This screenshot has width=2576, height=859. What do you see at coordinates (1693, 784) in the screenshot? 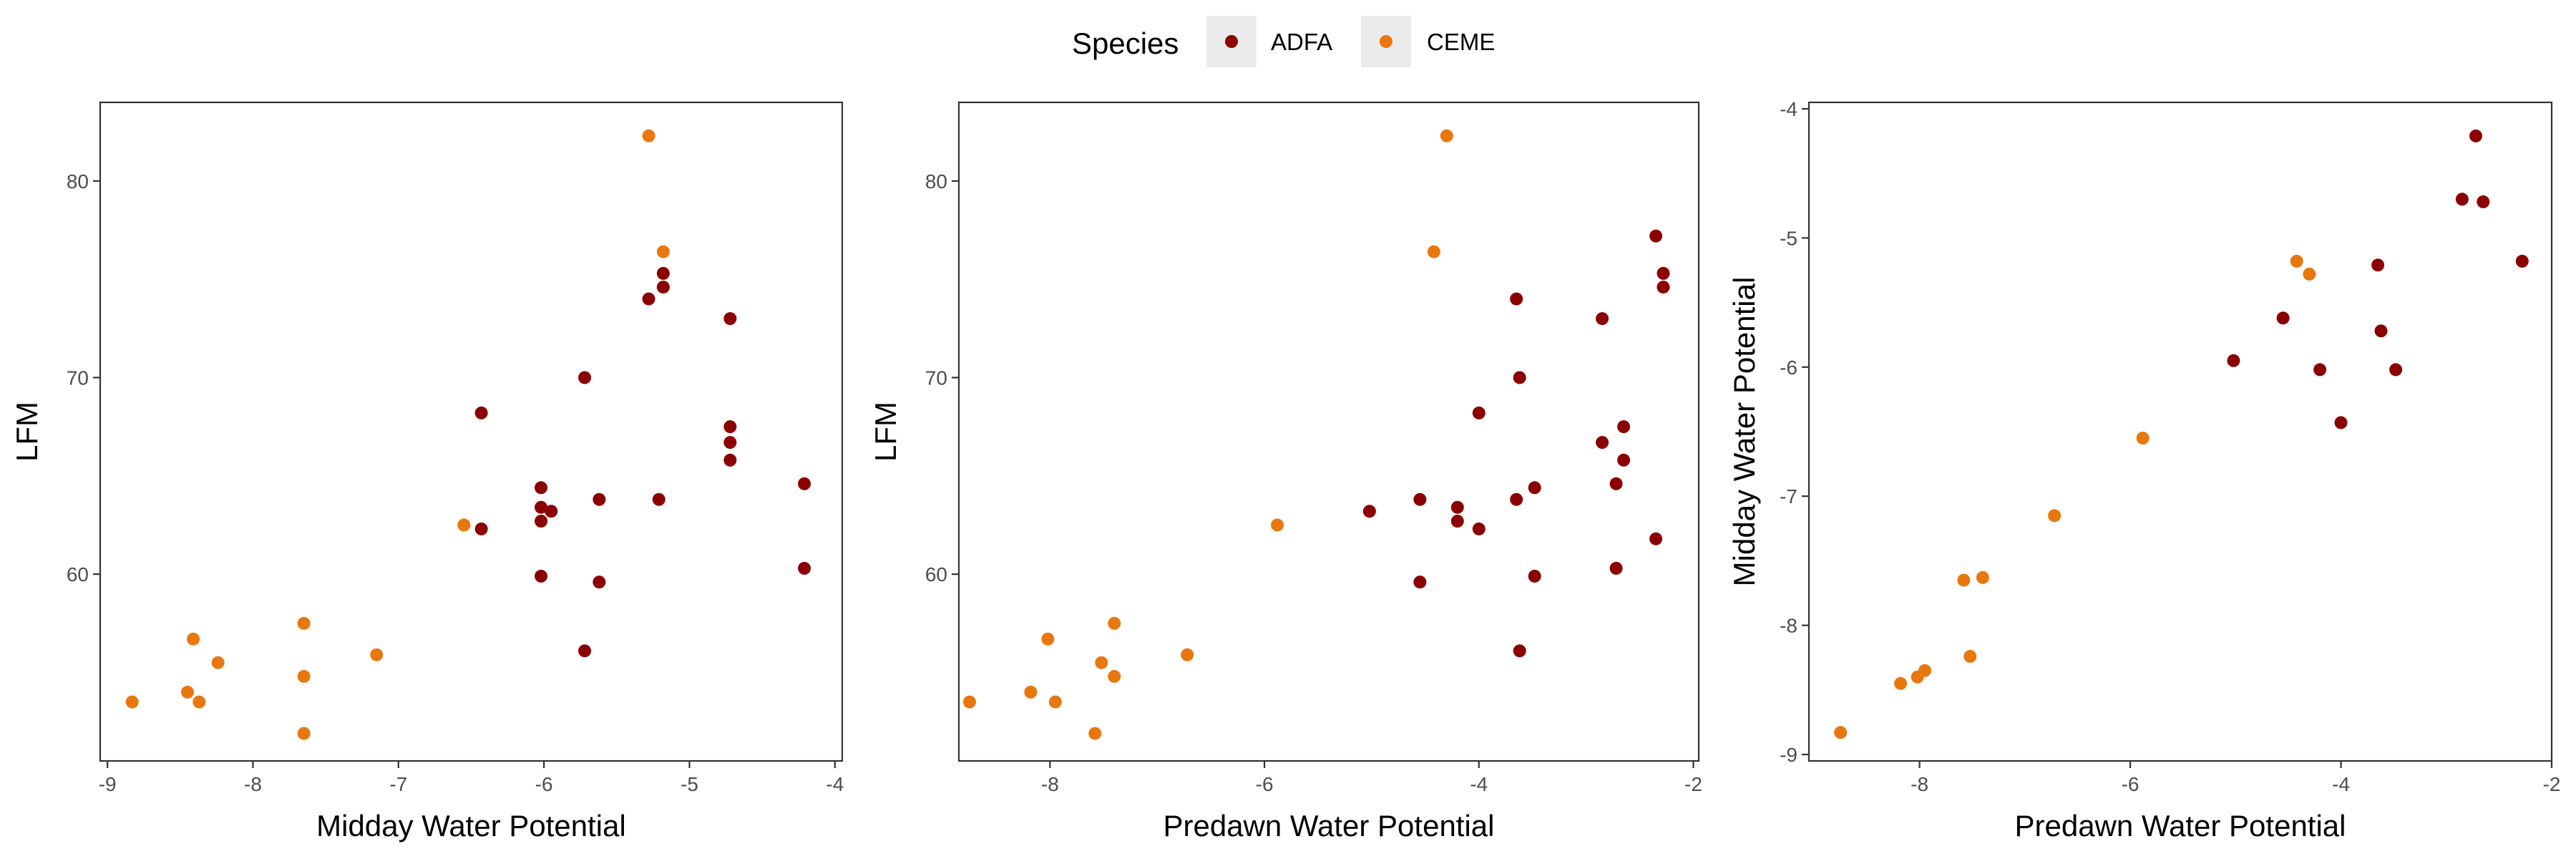
I see `x-tick-label: -2` at bounding box center [1693, 784].